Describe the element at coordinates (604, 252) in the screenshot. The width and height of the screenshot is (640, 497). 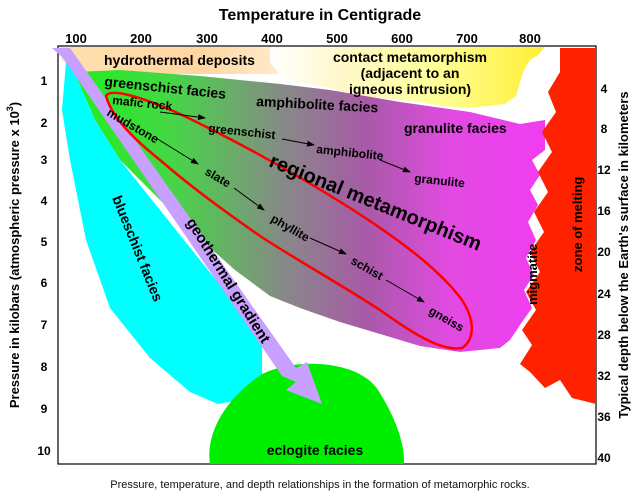
I see `right-tick-label: 20` at that location.